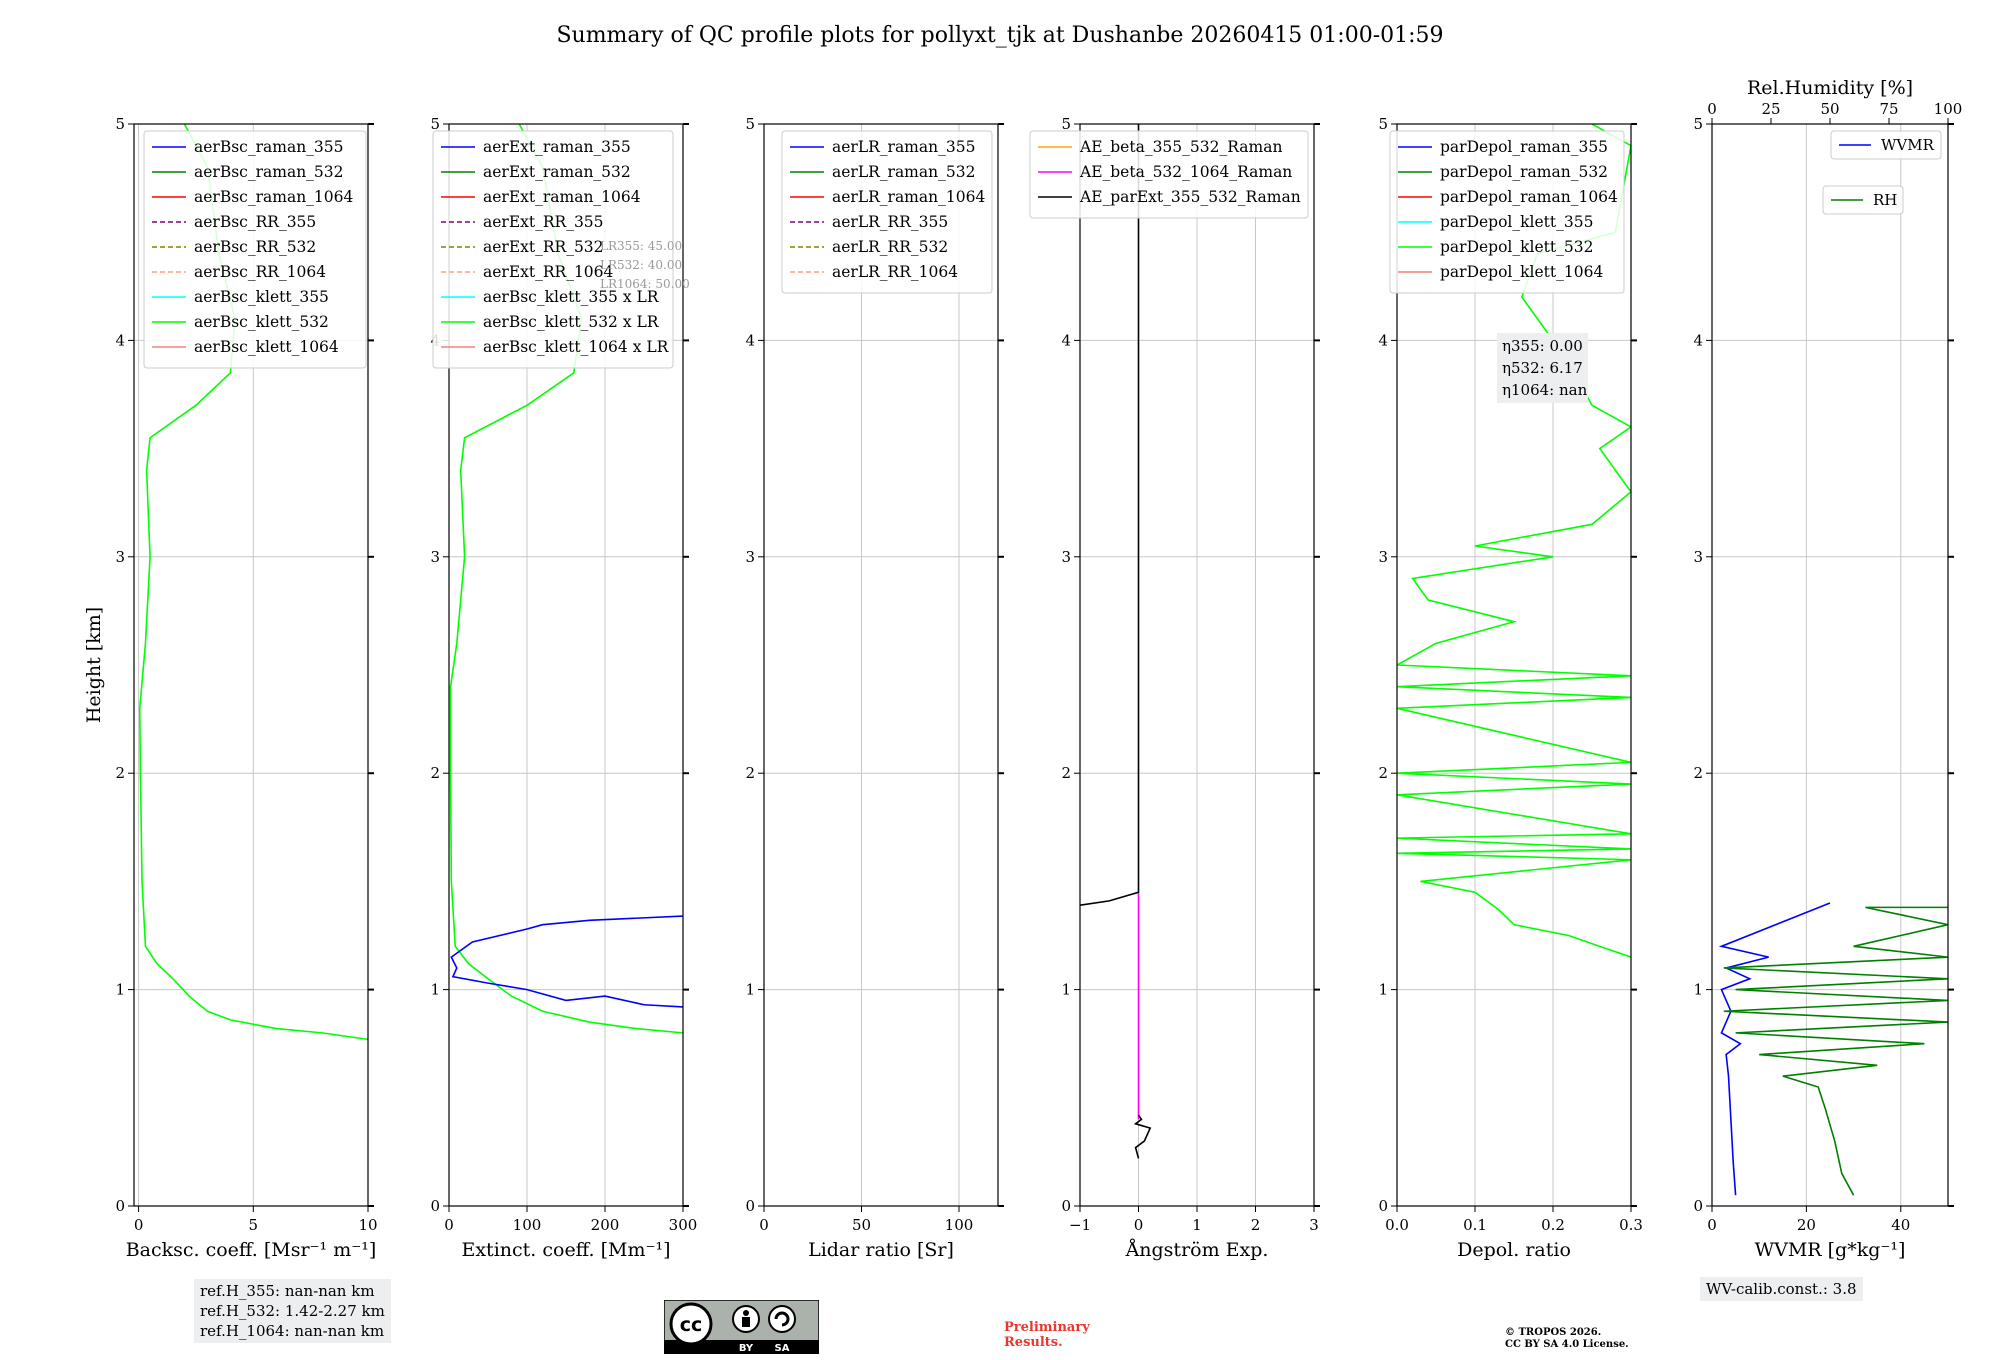 Image resolution: width=2000 pixels, height=1360 pixels. Describe the element at coordinates (1033, 1342) in the screenshot. I see `preliminary-line-2: Results.` at that location.